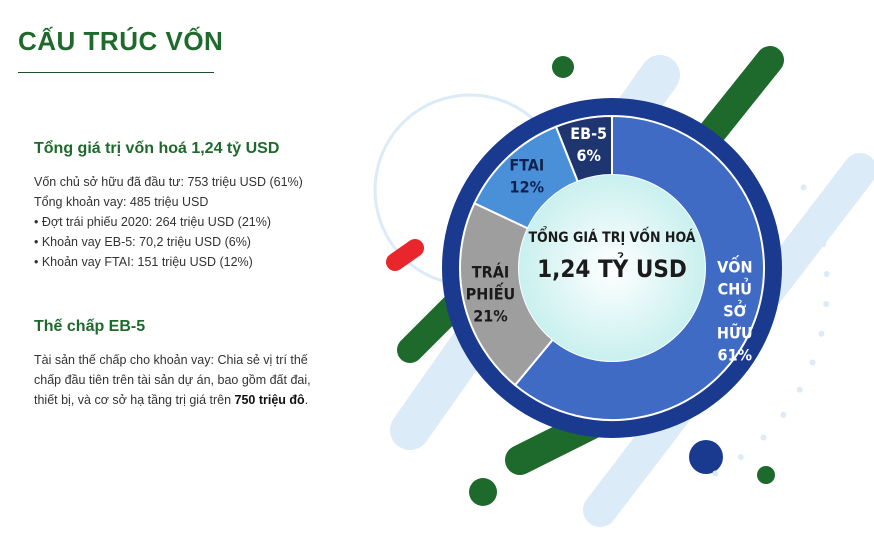  I want to click on slice-label: SỞ, so click(734, 310).